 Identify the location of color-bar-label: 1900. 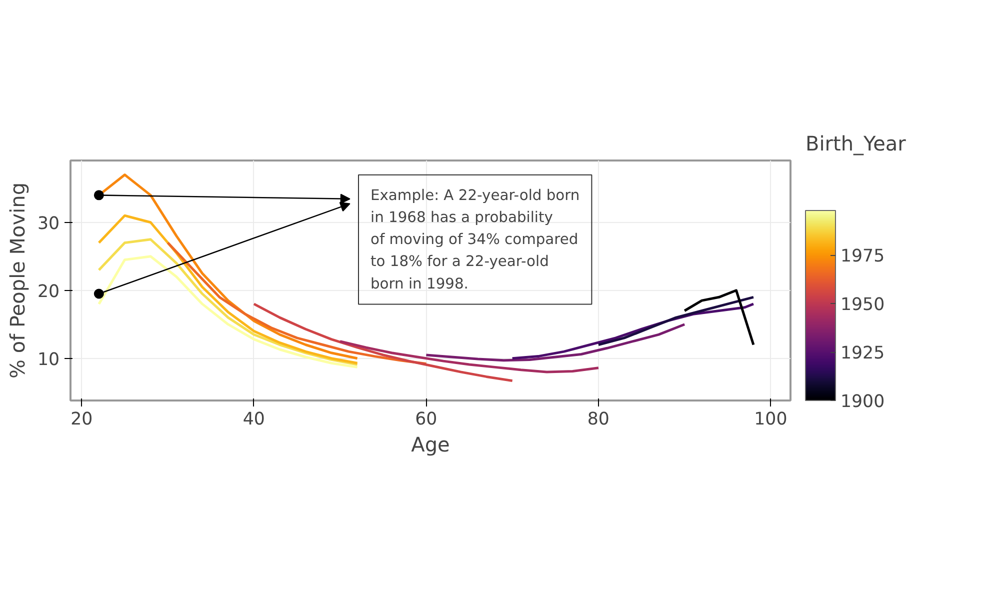
(862, 402).